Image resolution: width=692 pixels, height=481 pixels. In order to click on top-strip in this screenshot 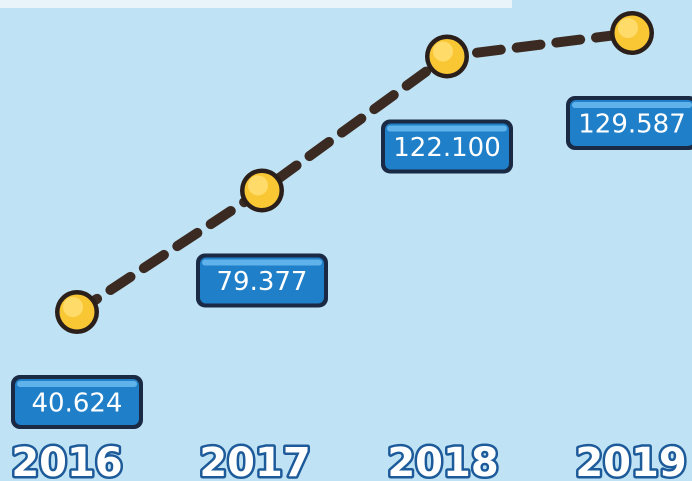, I will do `click(256, 4)`.